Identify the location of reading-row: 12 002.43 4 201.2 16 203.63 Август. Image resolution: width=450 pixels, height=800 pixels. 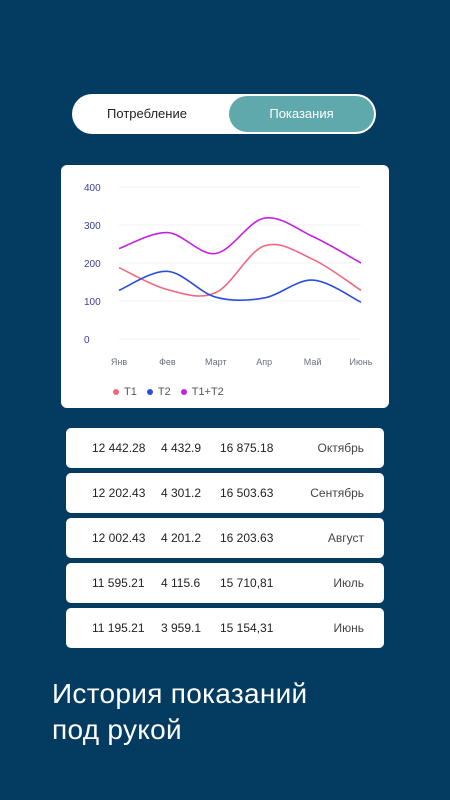
(225, 538).